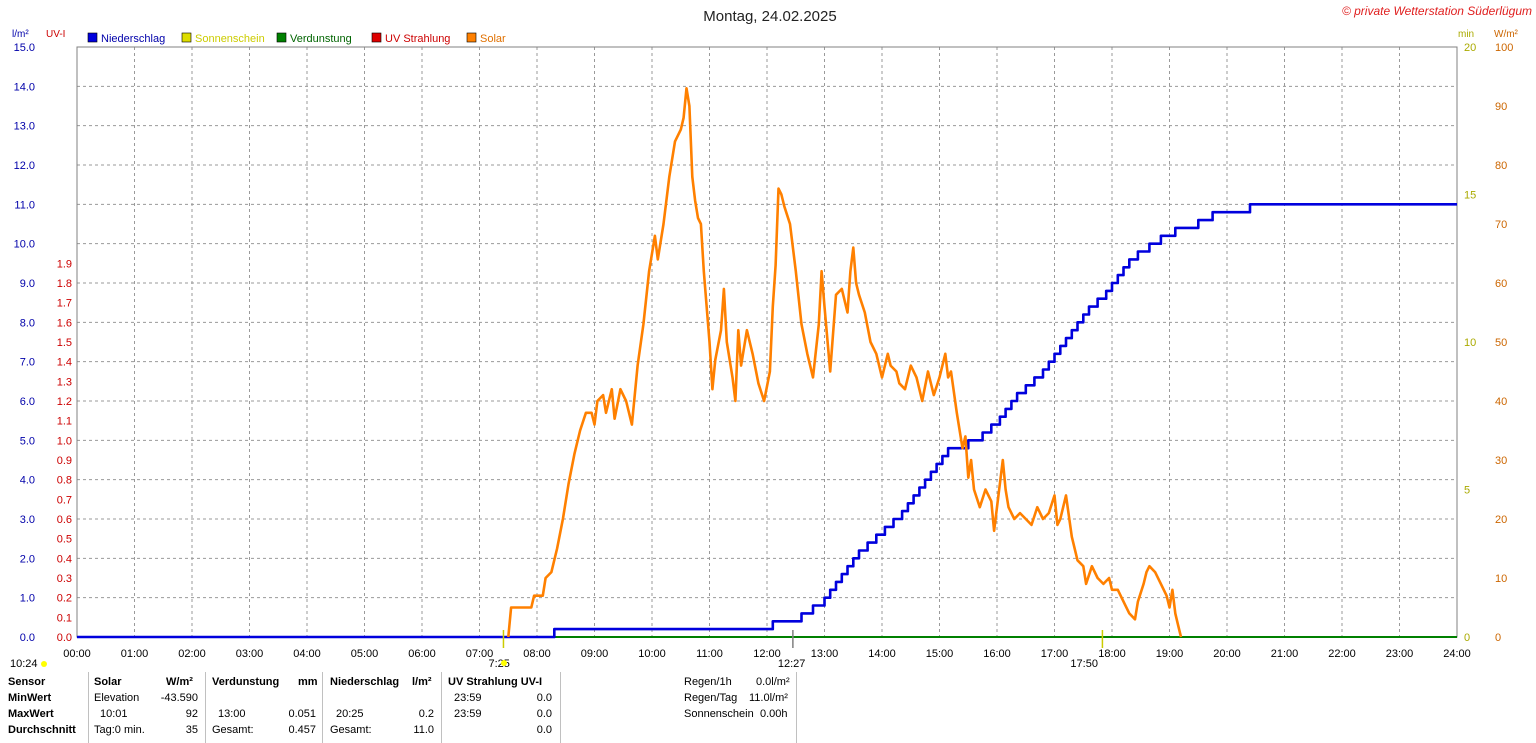  What do you see at coordinates (302, 730) in the screenshot?
I see `verd-total-value: 0.457` at bounding box center [302, 730].